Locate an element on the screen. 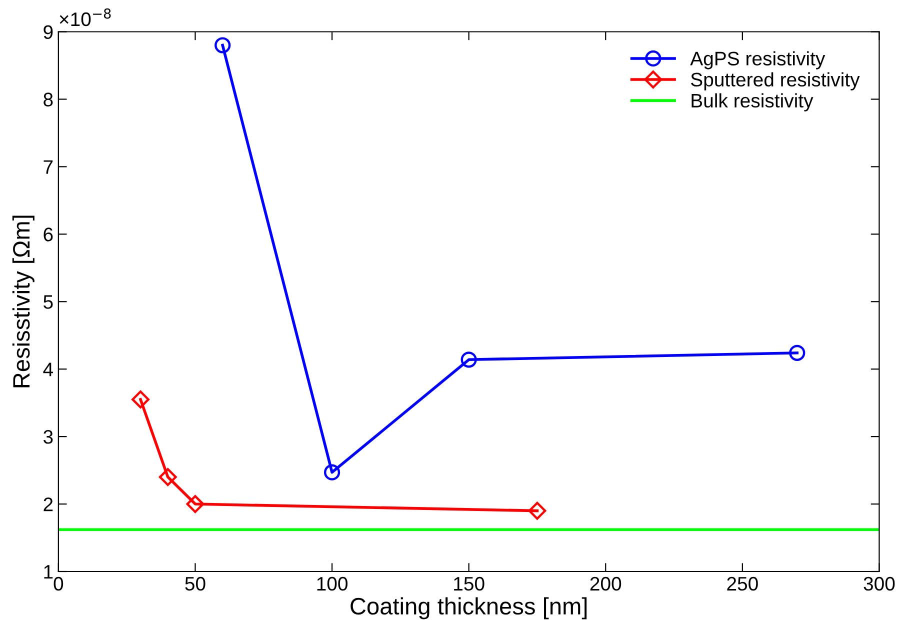  x-tick-label: 250 is located at coordinates (742, 583).